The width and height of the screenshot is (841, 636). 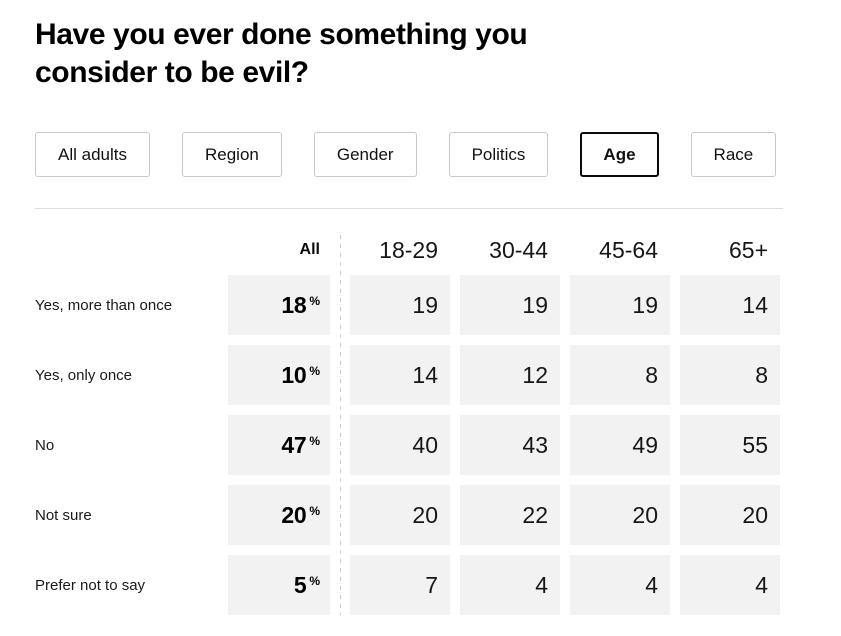 What do you see at coordinates (733, 154) in the screenshot?
I see `tab-race: Race` at bounding box center [733, 154].